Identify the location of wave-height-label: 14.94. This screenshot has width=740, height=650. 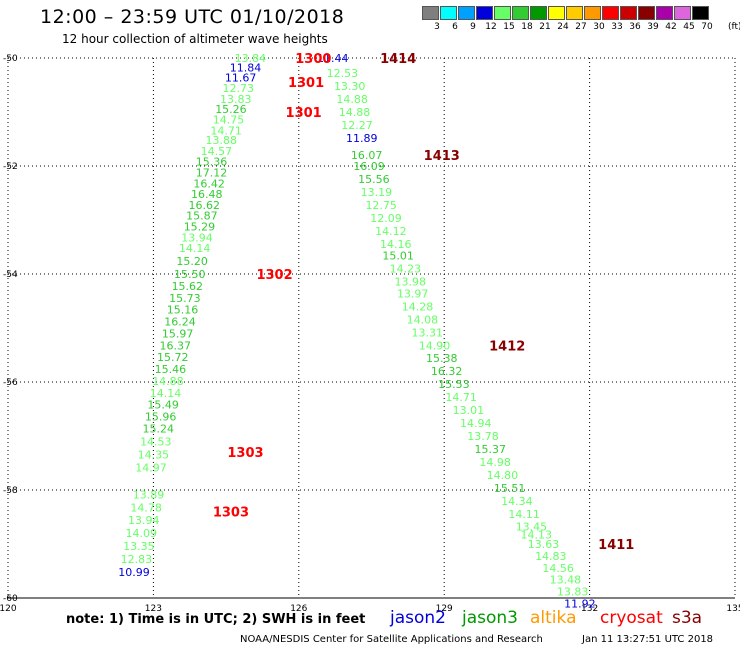
(476, 423).